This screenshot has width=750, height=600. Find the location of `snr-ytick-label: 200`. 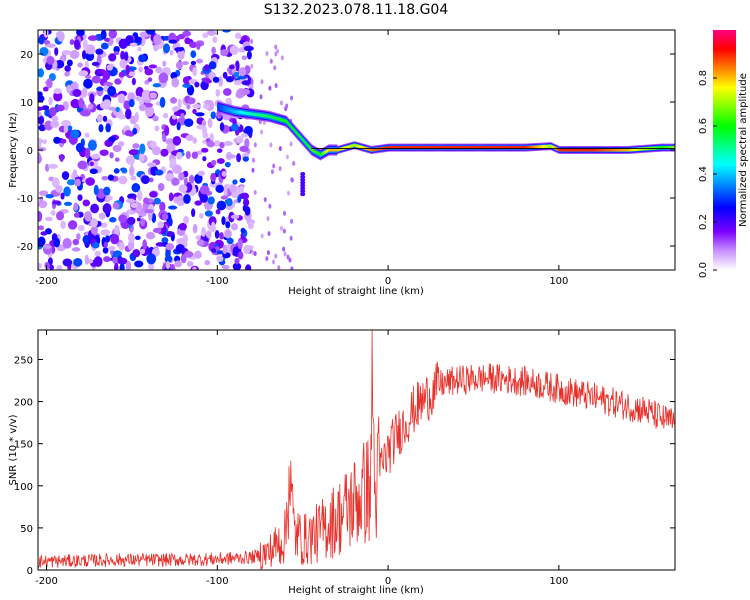

snr-ytick-label: 200 is located at coordinates (23, 403).